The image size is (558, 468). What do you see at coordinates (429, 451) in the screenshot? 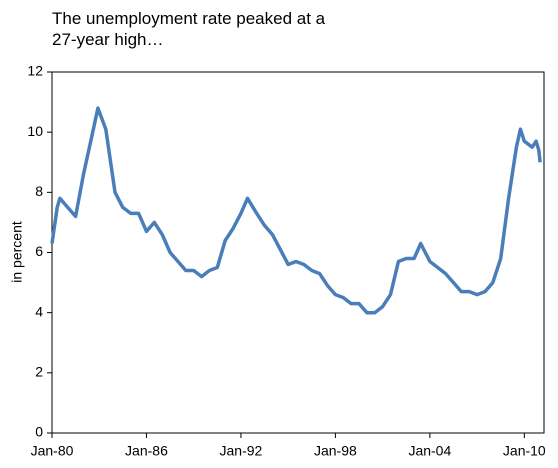
I see `x-tick-label: Jan-04` at bounding box center [429, 451].